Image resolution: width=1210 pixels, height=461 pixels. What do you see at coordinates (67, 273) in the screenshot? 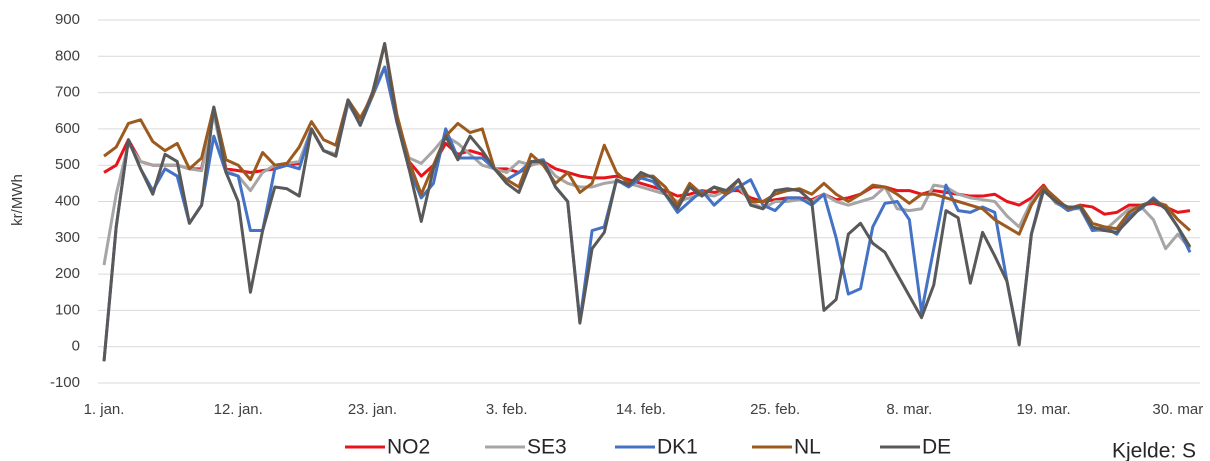
I see `y-tick-label: 200` at bounding box center [67, 273].